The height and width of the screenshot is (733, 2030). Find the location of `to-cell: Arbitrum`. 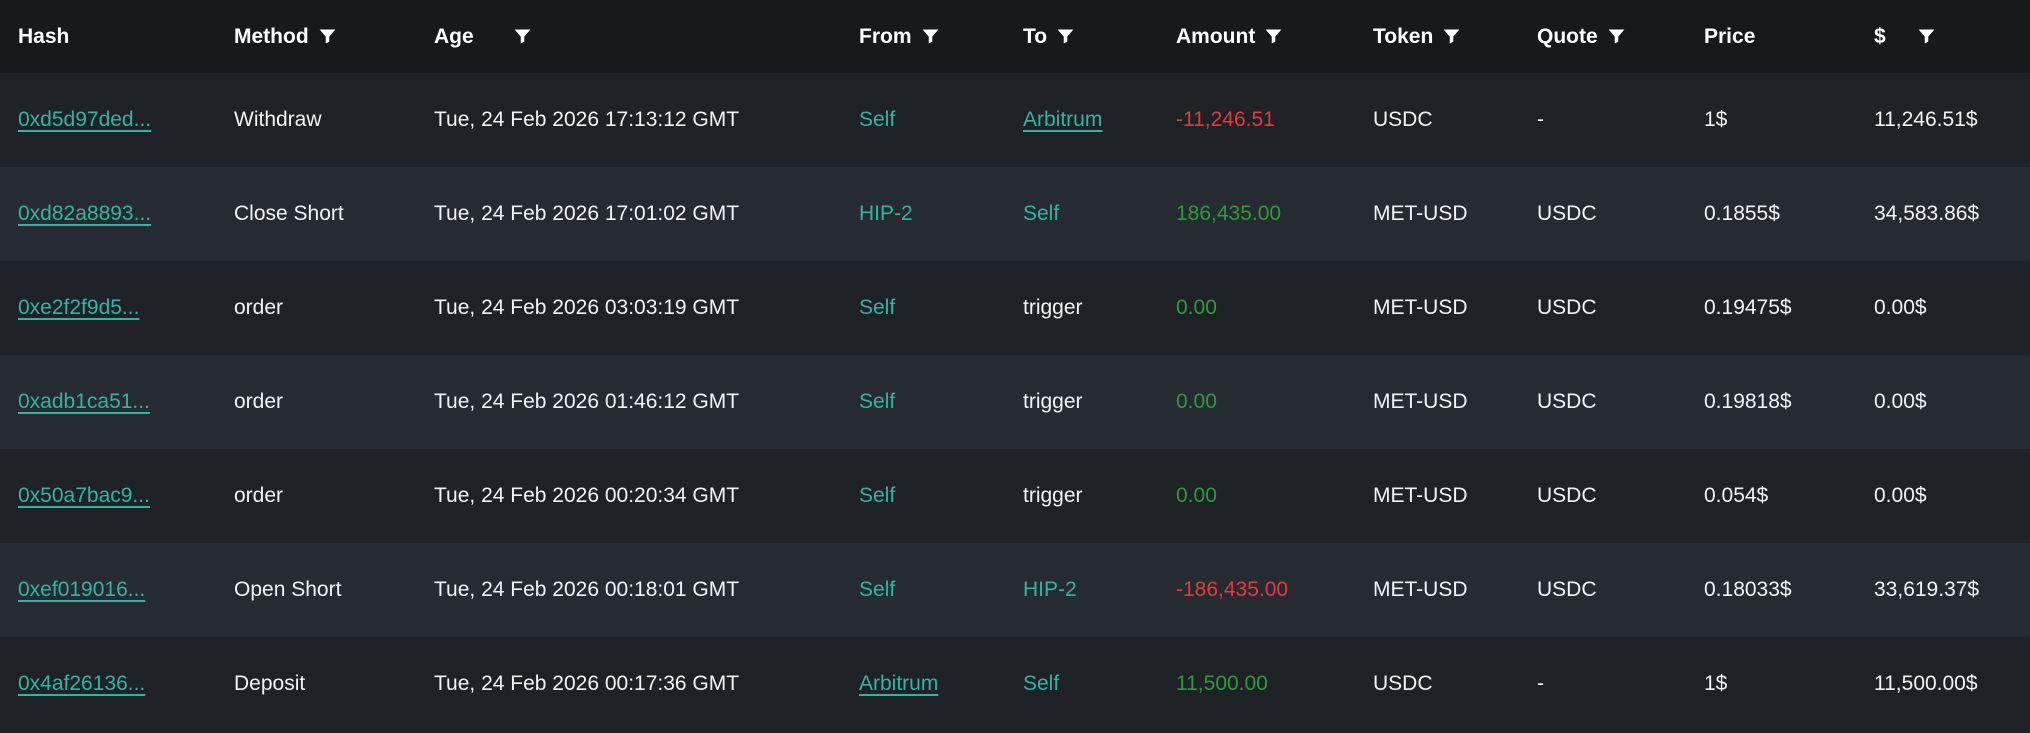

to-cell: Arbitrum is located at coordinates (1099, 120).